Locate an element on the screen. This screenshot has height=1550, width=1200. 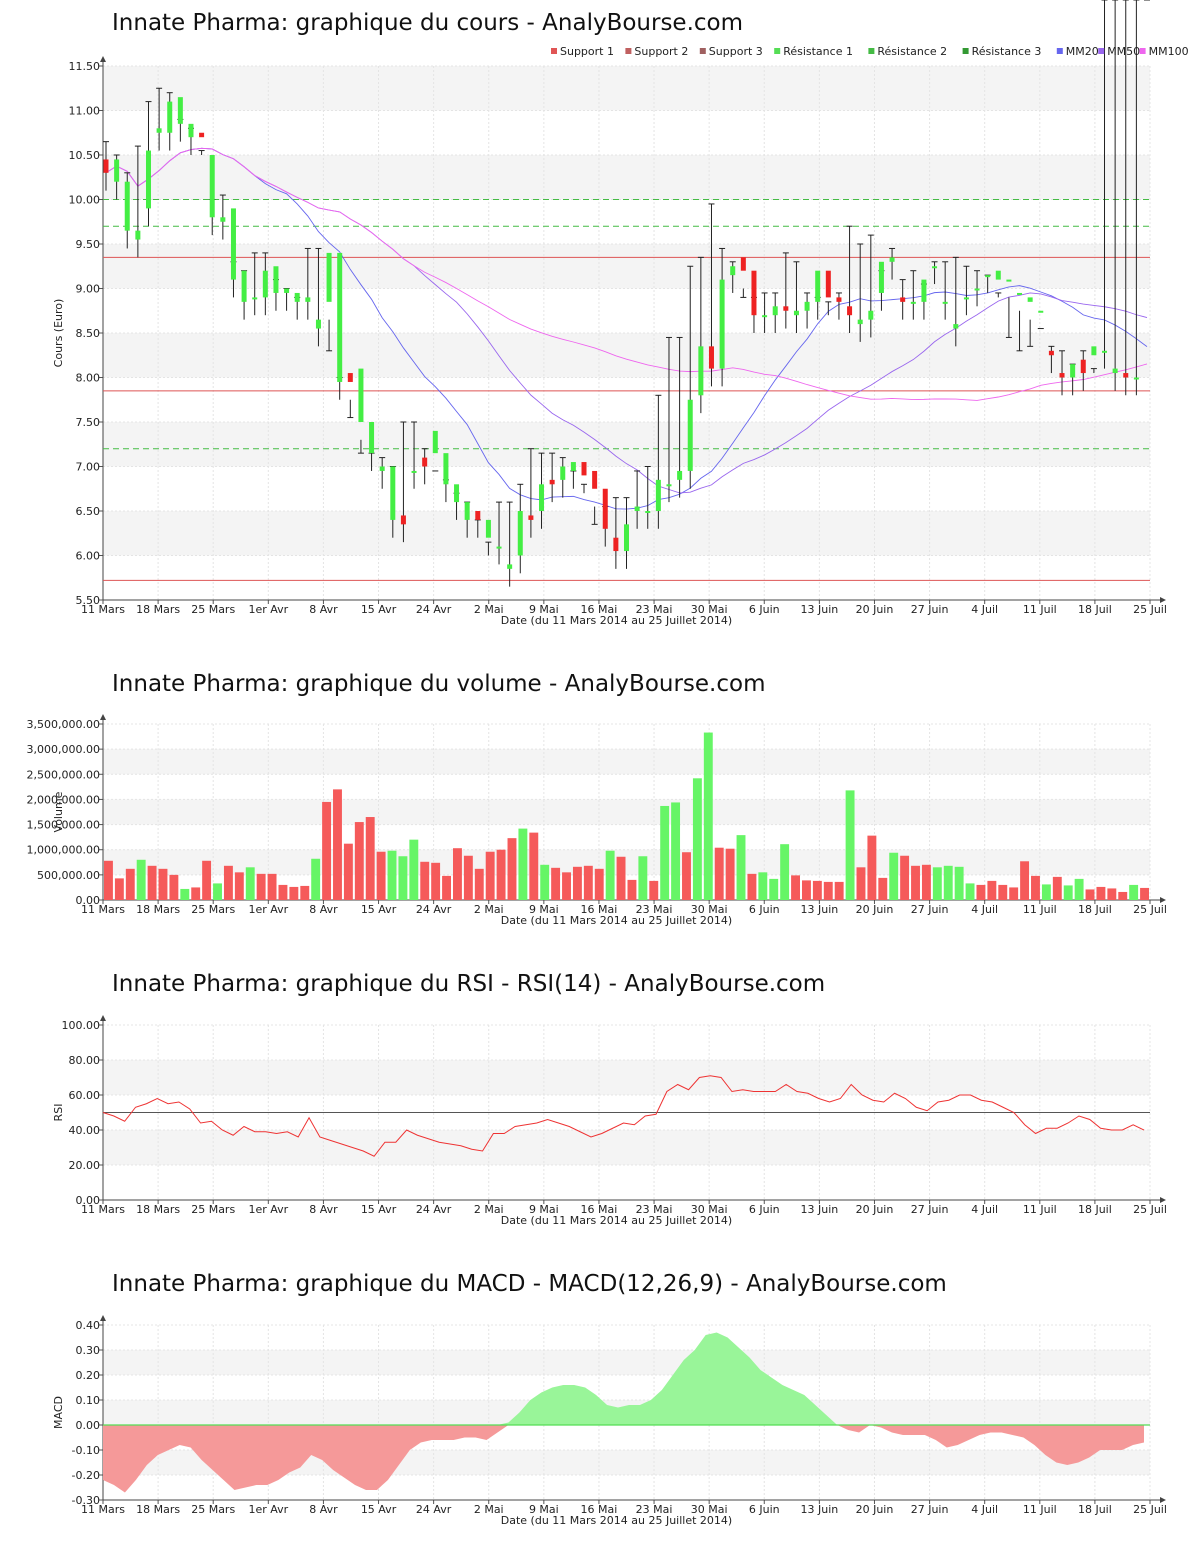
x-tick-label: 18 Mars is located at coordinates (158, 609).